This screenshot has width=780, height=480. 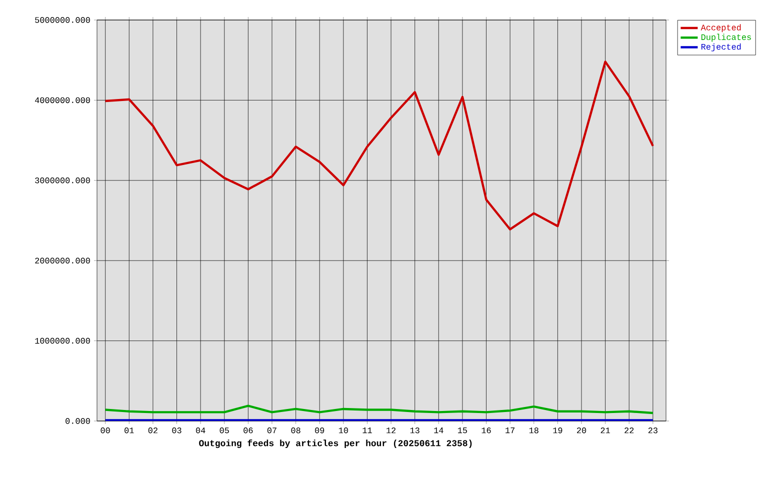 I want to click on x-tick-label: 03, so click(x=177, y=431).